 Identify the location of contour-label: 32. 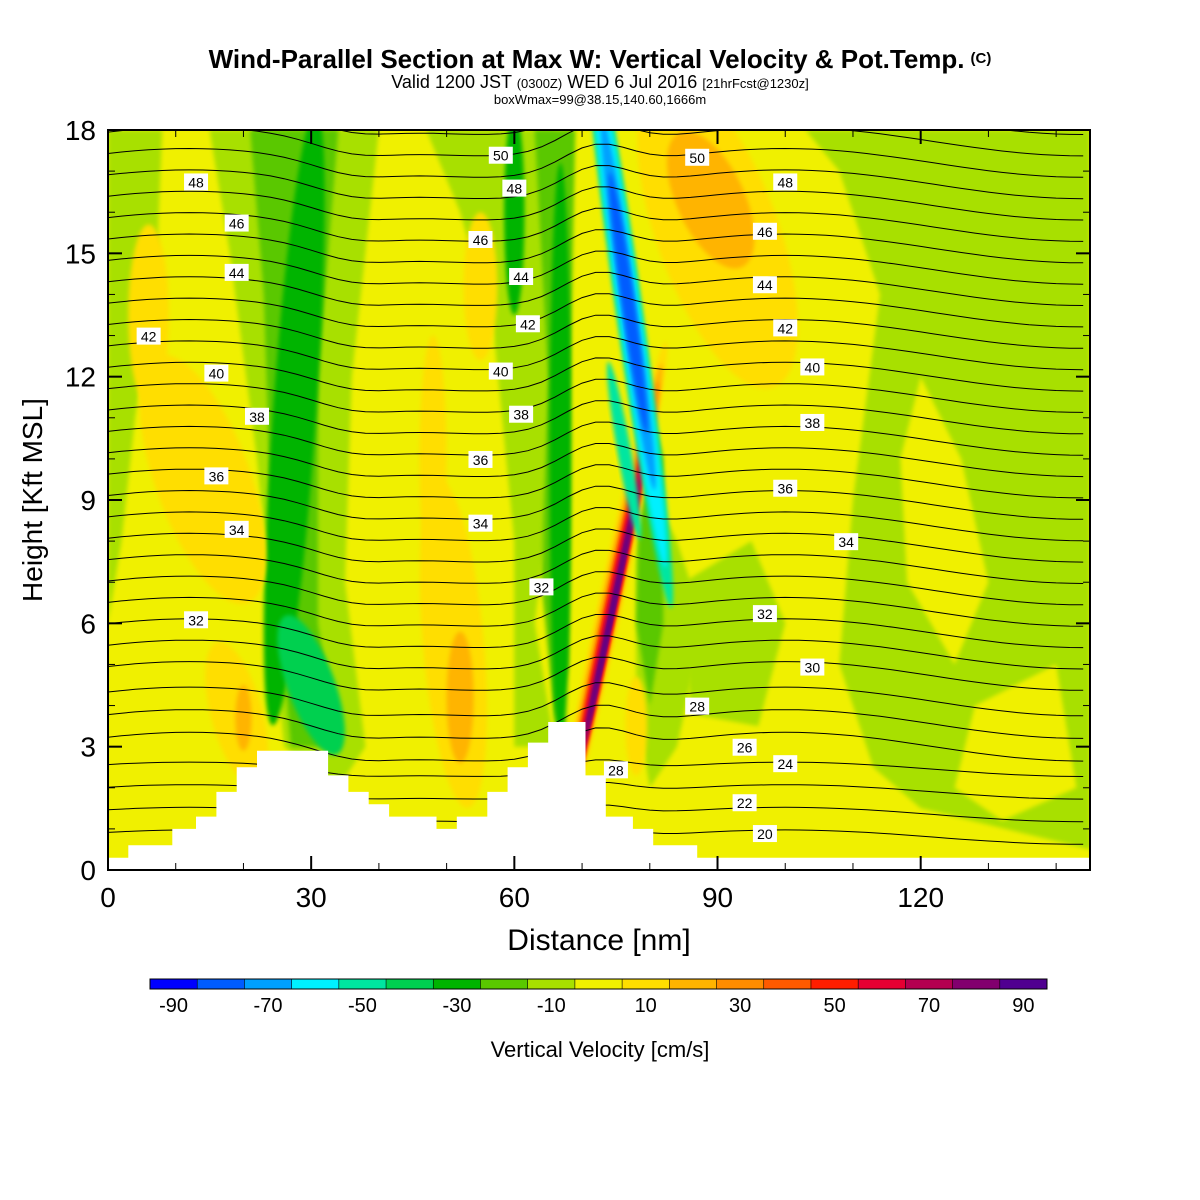
(764, 614).